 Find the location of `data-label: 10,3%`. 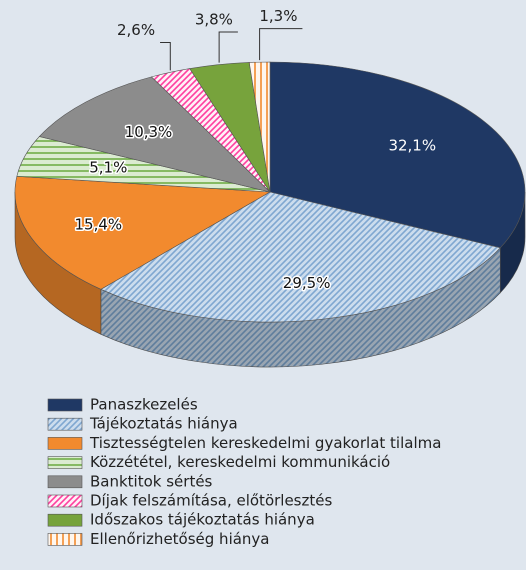

data-label: 10,3% is located at coordinates (149, 132).